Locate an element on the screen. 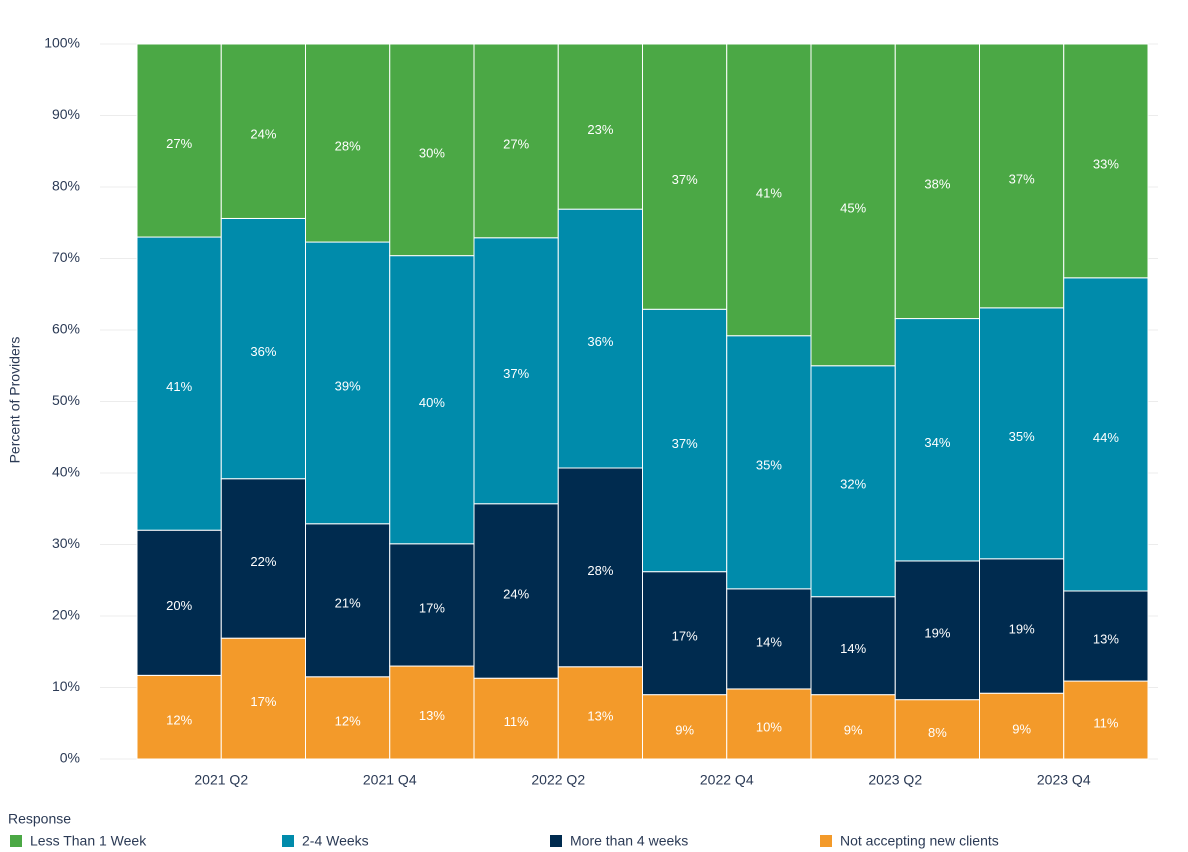 Image resolution: width=1188 pixels, height=852 pixels. data-label: 21% is located at coordinates (348, 603).